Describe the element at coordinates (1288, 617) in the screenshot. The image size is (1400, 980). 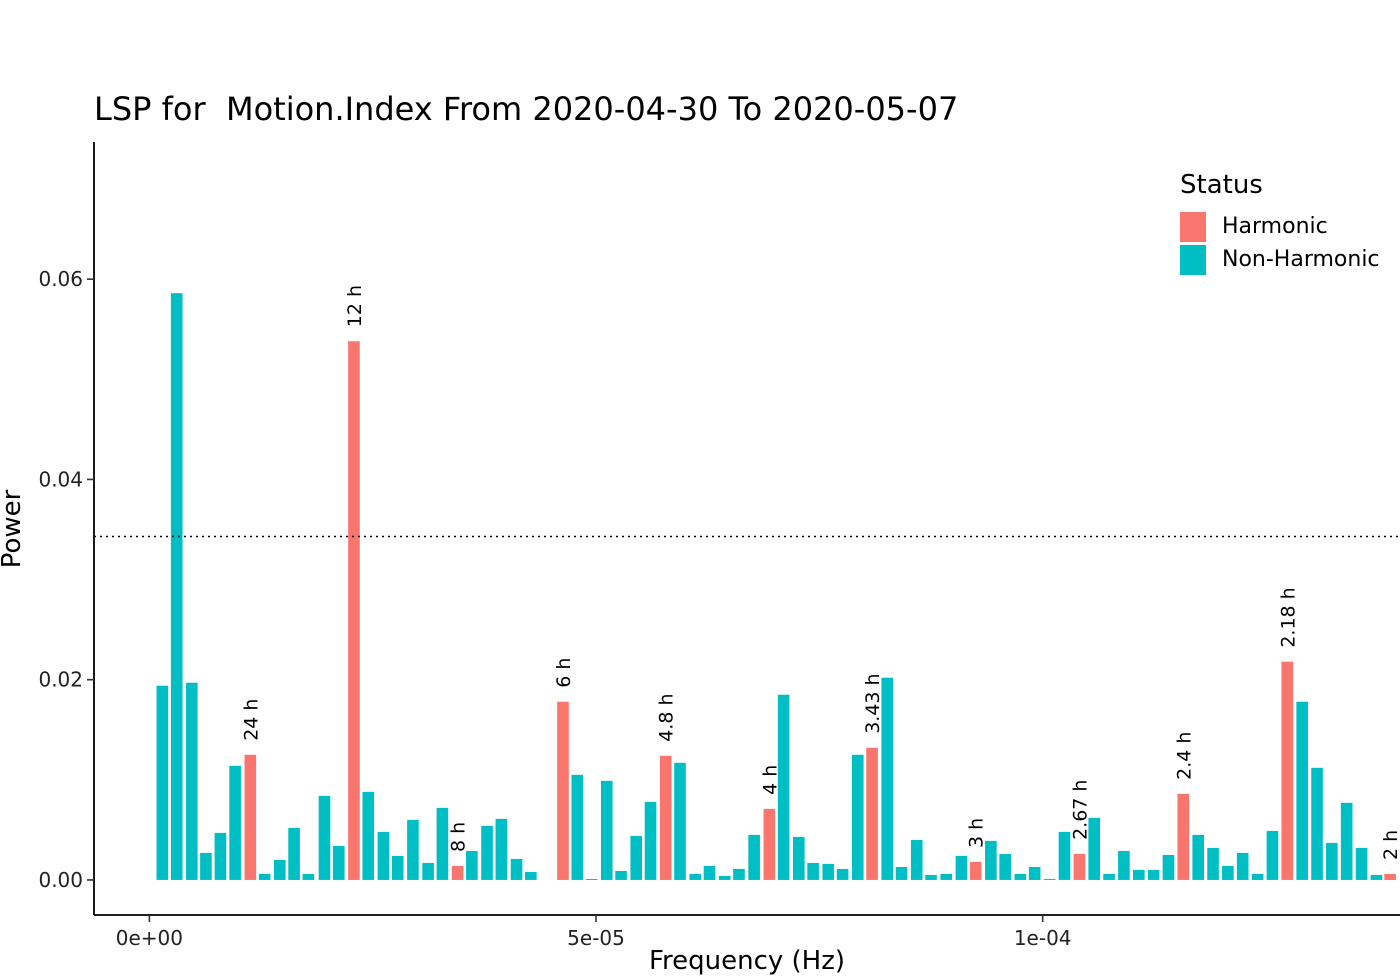
I see `bar-period-label: 2.18 h` at that location.